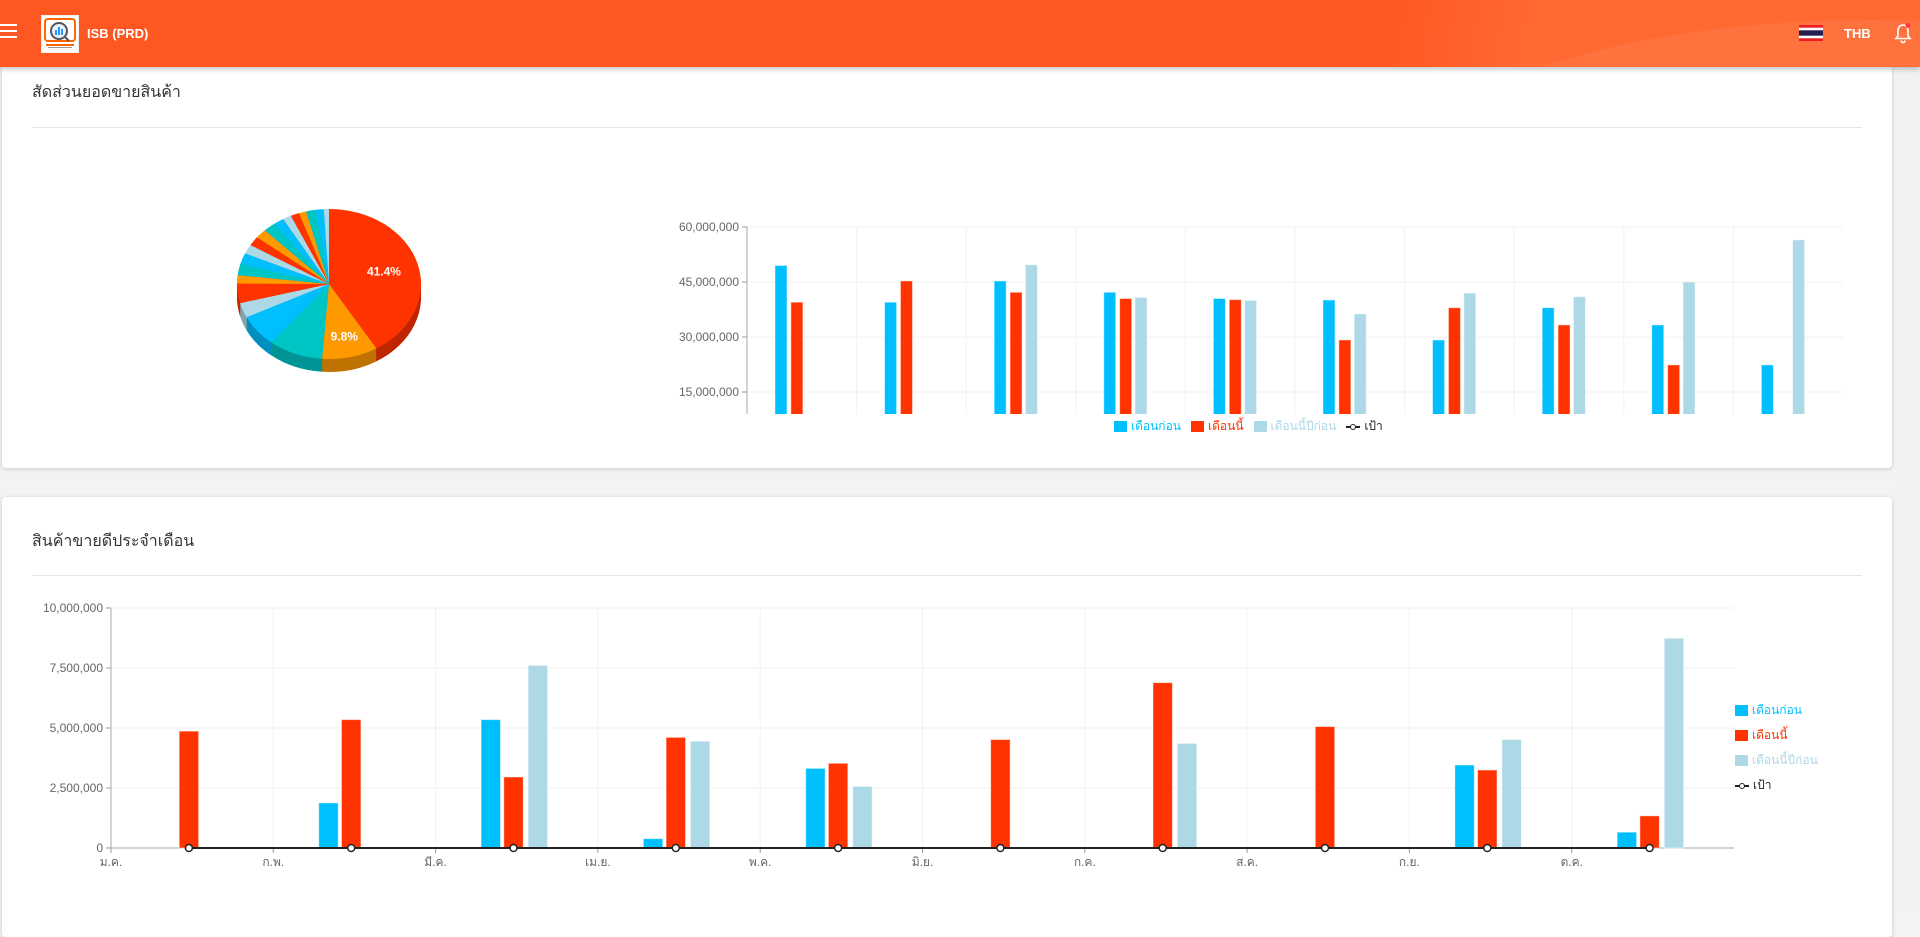 The image size is (1920, 937). Describe the element at coordinates (77, 788) in the screenshot. I see `y-tick-label: 2,500,000` at that location.